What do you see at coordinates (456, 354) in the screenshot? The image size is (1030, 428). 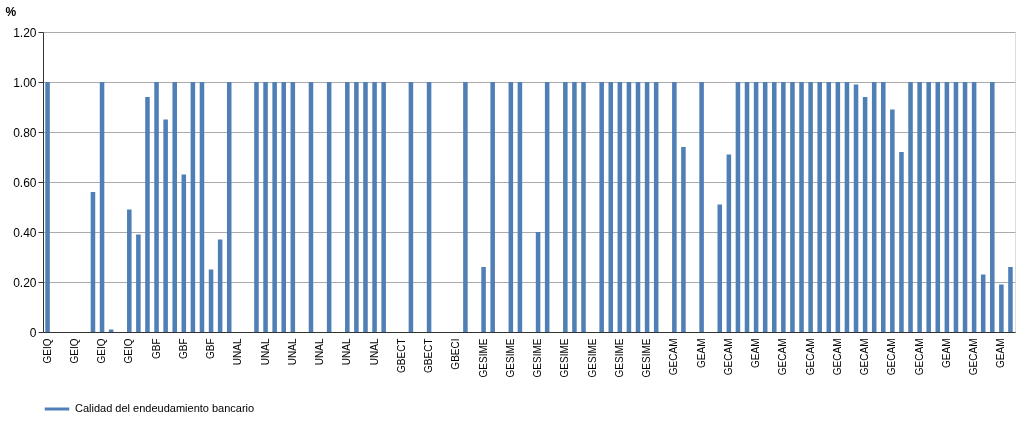 I see `x-tick-label: GBECI` at bounding box center [456, 354].